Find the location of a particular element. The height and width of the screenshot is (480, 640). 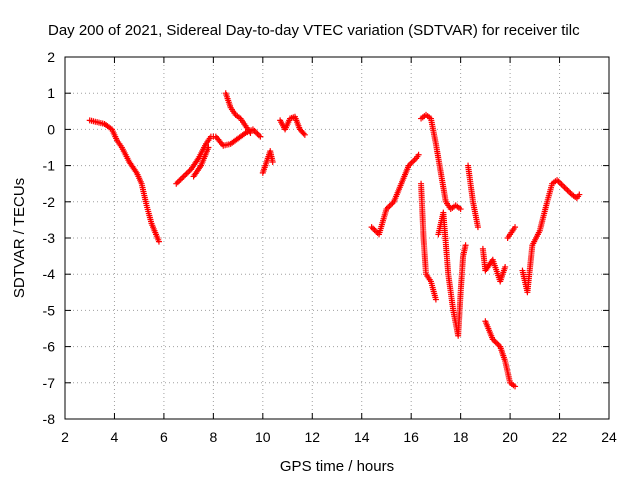

y-tick-label: -5 is located at coordinates (49, 310).